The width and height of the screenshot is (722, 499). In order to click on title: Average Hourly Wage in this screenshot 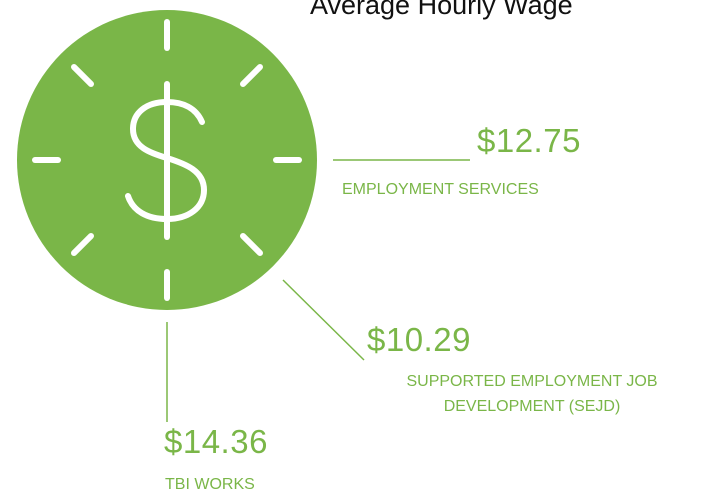, I will do `click(441, 10)`.